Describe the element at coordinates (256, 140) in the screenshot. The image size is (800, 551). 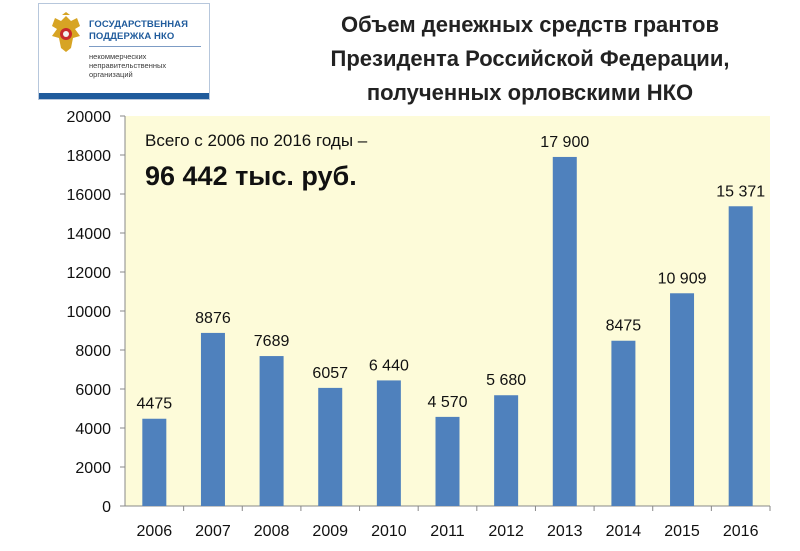
I see `total-note: Всего с 2006 по 2016 годы –` at that location.